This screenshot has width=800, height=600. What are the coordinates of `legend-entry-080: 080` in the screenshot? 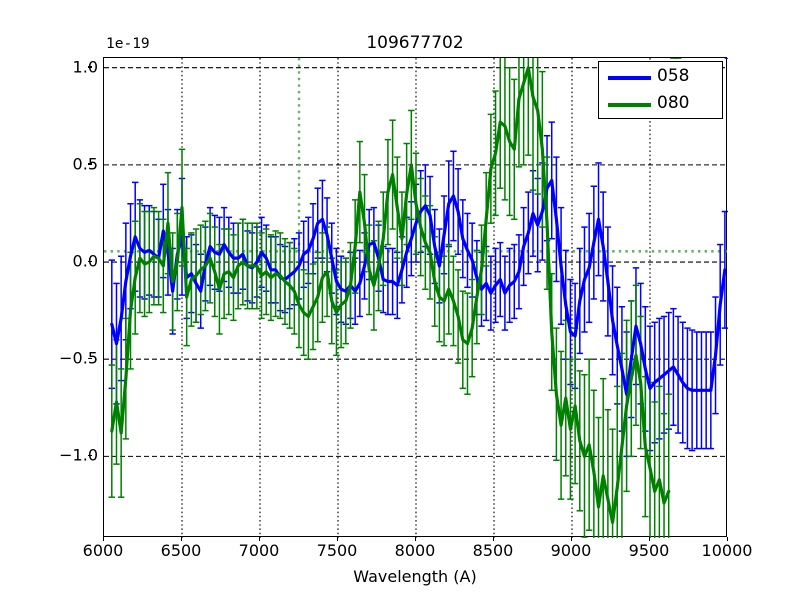 It's located at (661, 104).